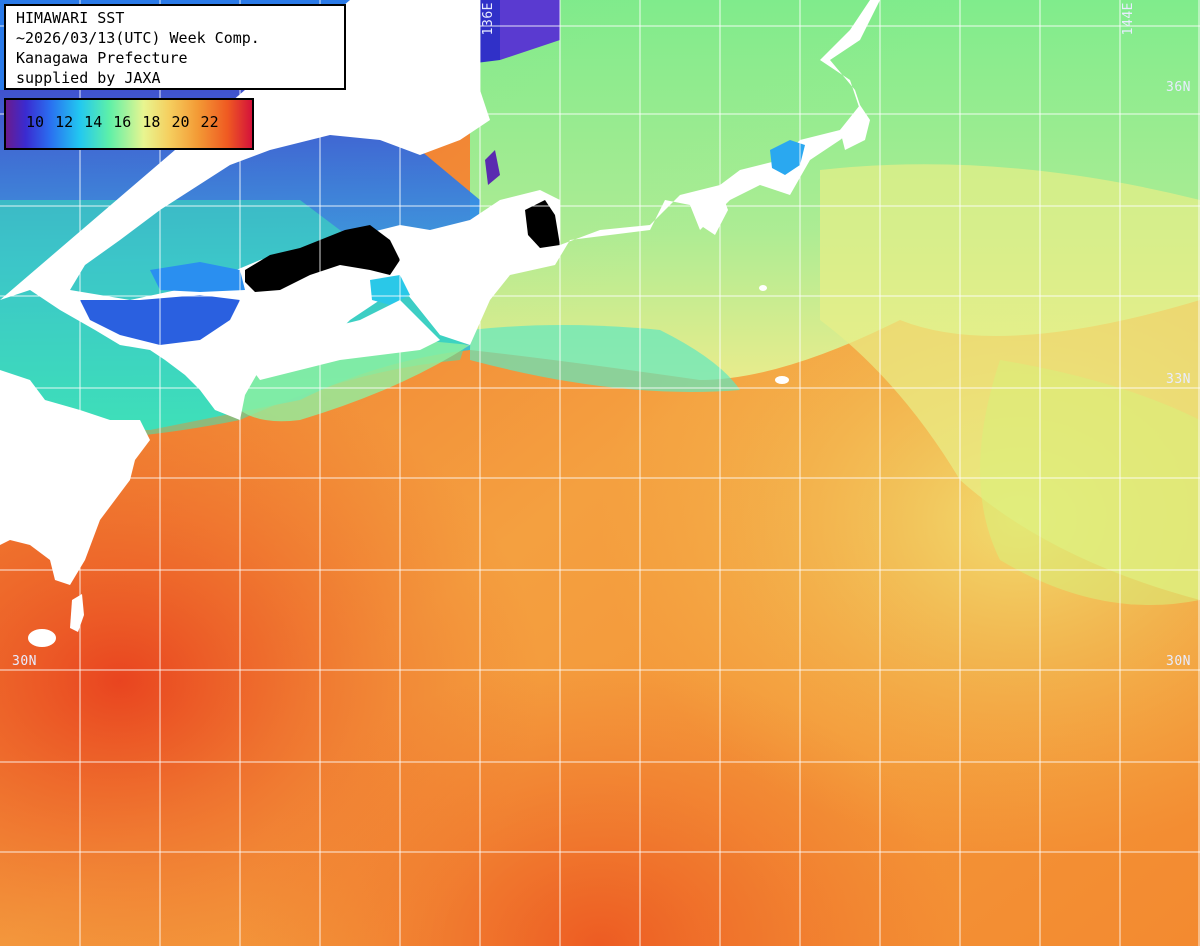  What do you see at coordinates (714, 211) in the screenshot?
I see `izu-peninsula` at bounding box center [714, 211].